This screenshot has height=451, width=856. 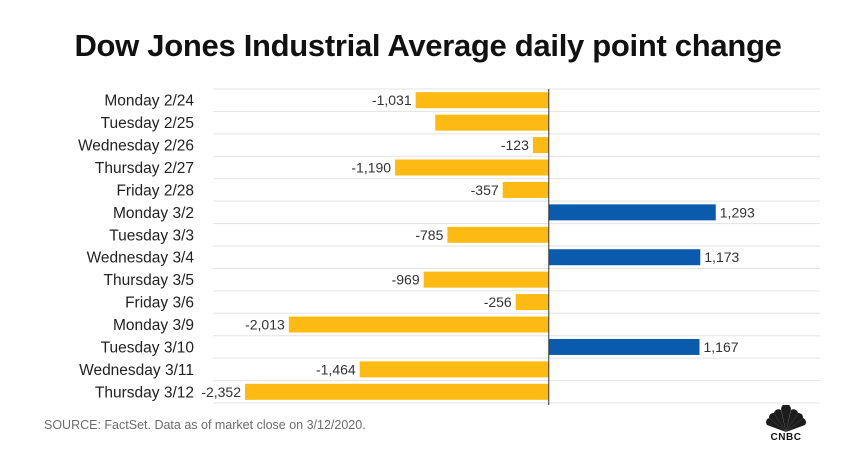 What do you see at coordinates (265, 325) in the screenshot?
I see `value-label: -2,013` at bounding box center [265, 325].